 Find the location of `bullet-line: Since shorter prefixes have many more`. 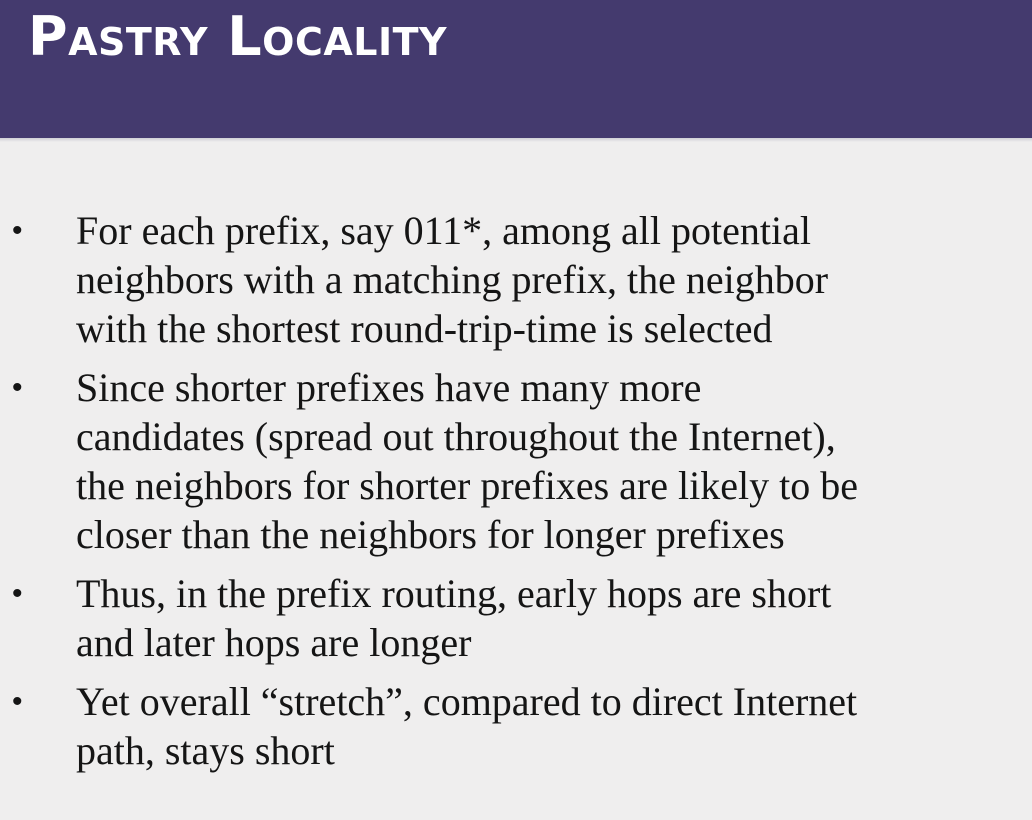

bullet-line: Since shorter prefixes have many more is located at coordinates (389, 387).